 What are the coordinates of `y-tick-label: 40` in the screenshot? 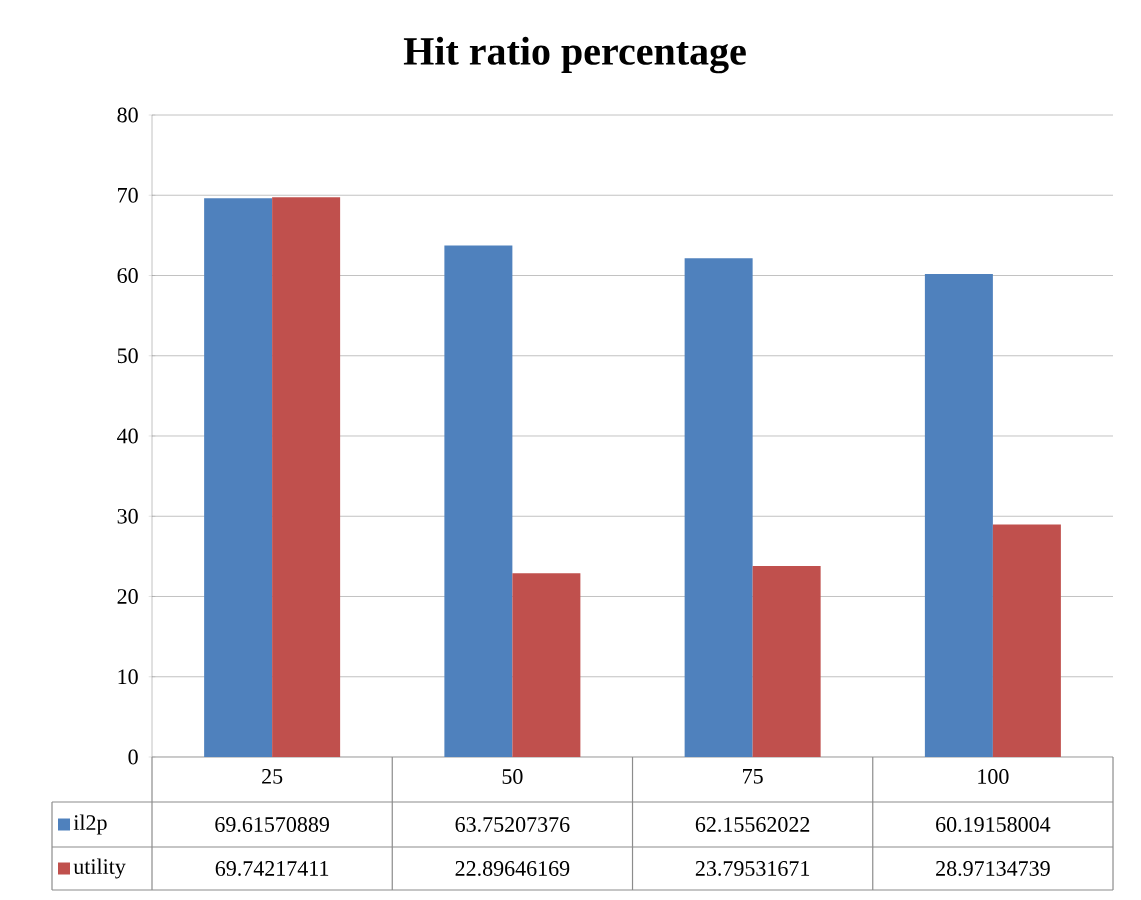 It's located at (127, 436).